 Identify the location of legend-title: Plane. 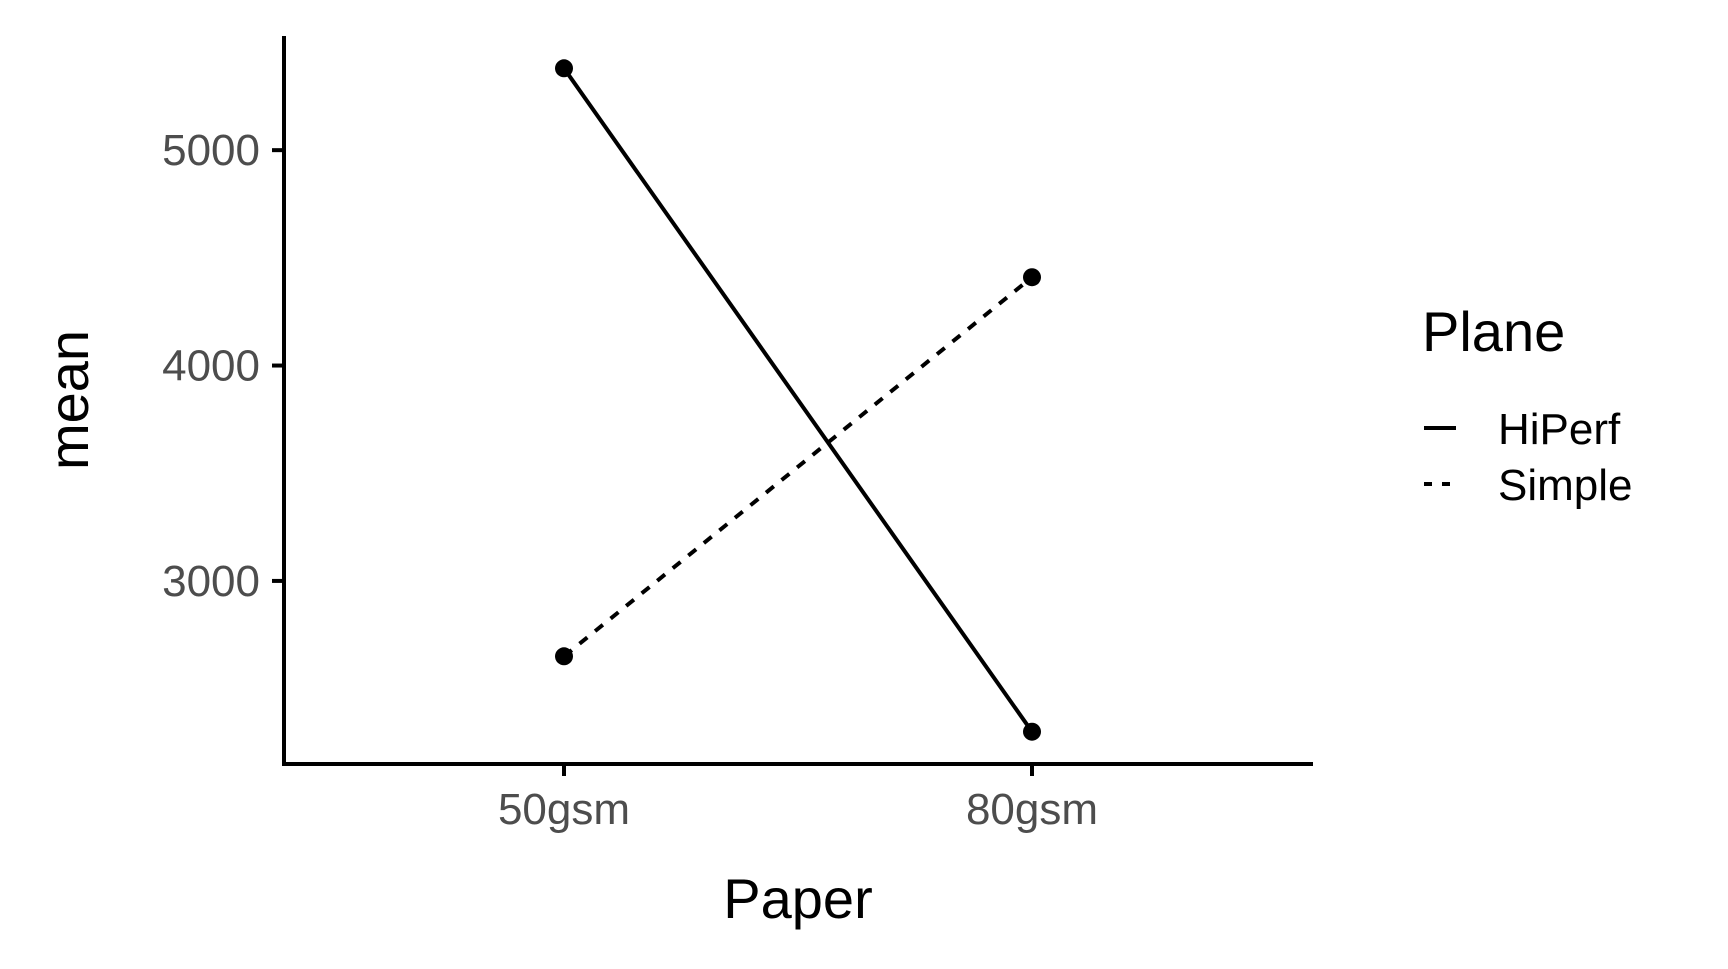
(1493, 331).